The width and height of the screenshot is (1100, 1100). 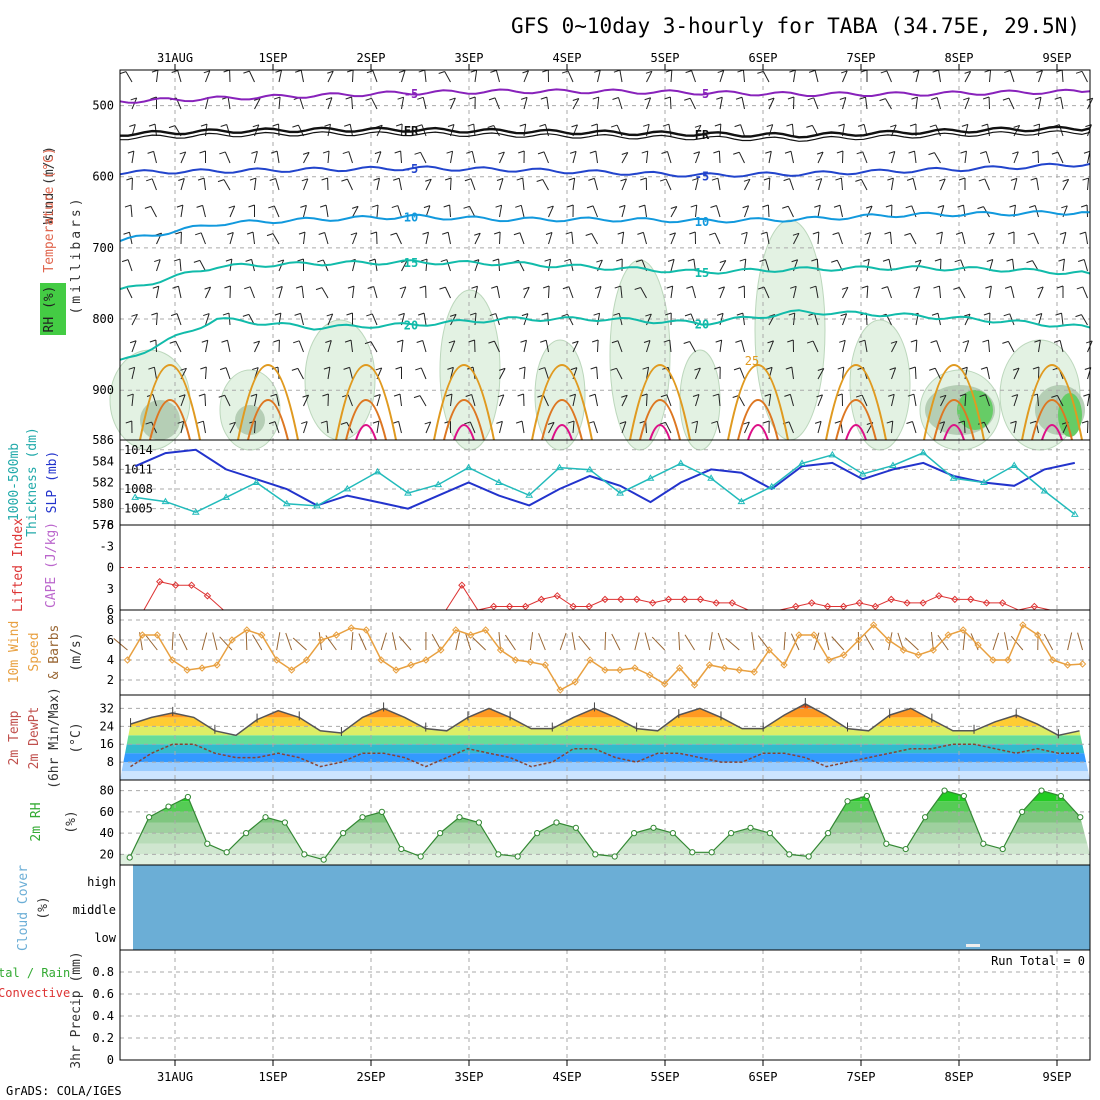 I want to click on li-tick-label: 0, so click(x=110, y=568).